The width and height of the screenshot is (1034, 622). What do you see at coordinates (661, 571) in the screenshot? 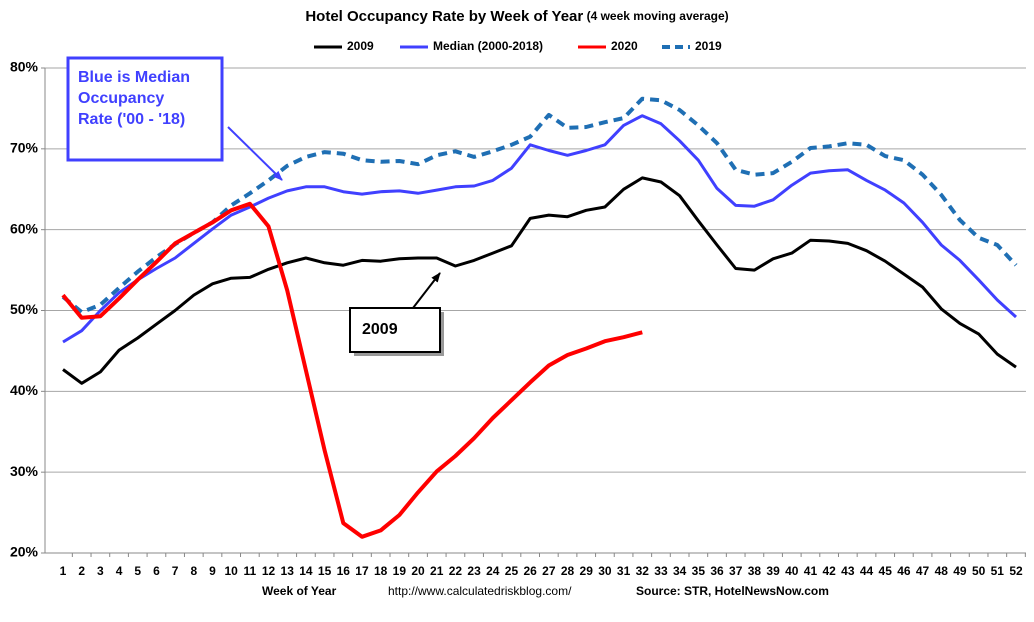
I see `x-tick-label: 33` at bounding box center [661, 571].